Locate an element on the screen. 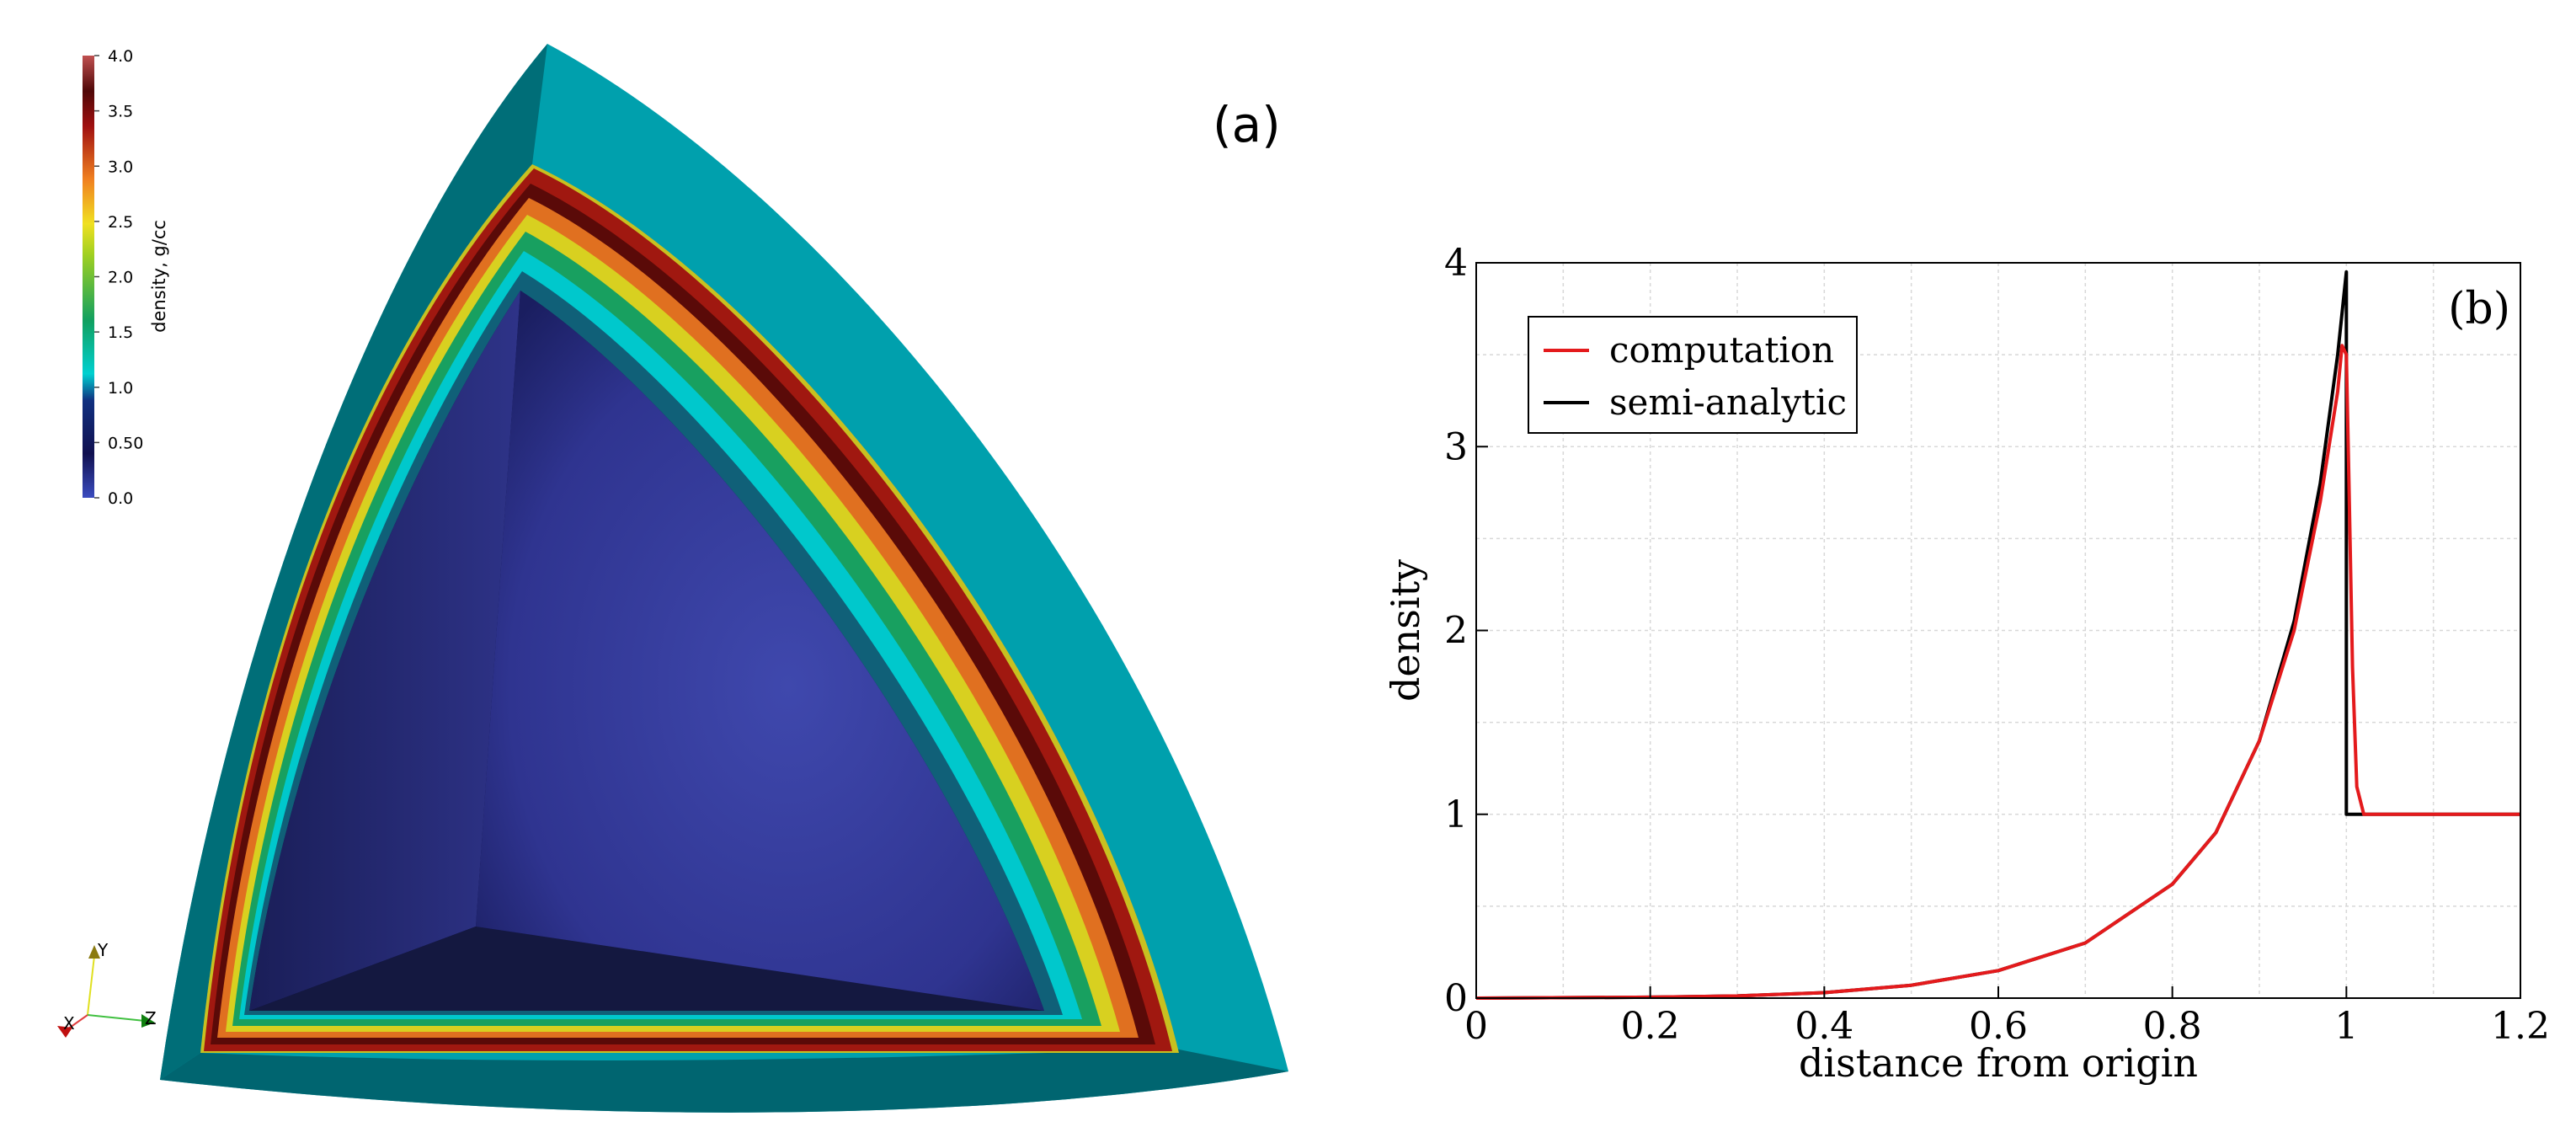 The image size is (2576, 1143). colorbar-tick-label: 3.5 is located at coordinates (120, 112).